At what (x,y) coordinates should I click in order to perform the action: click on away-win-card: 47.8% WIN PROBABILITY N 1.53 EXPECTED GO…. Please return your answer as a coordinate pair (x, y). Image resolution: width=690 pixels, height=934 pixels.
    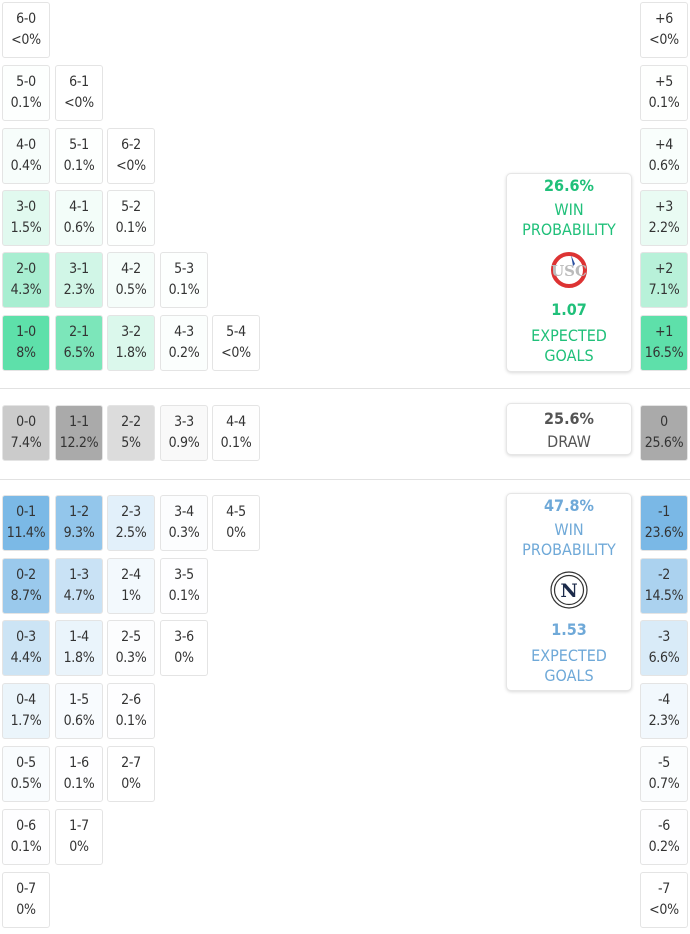
    Looking at the image, I should click on (569, 592).